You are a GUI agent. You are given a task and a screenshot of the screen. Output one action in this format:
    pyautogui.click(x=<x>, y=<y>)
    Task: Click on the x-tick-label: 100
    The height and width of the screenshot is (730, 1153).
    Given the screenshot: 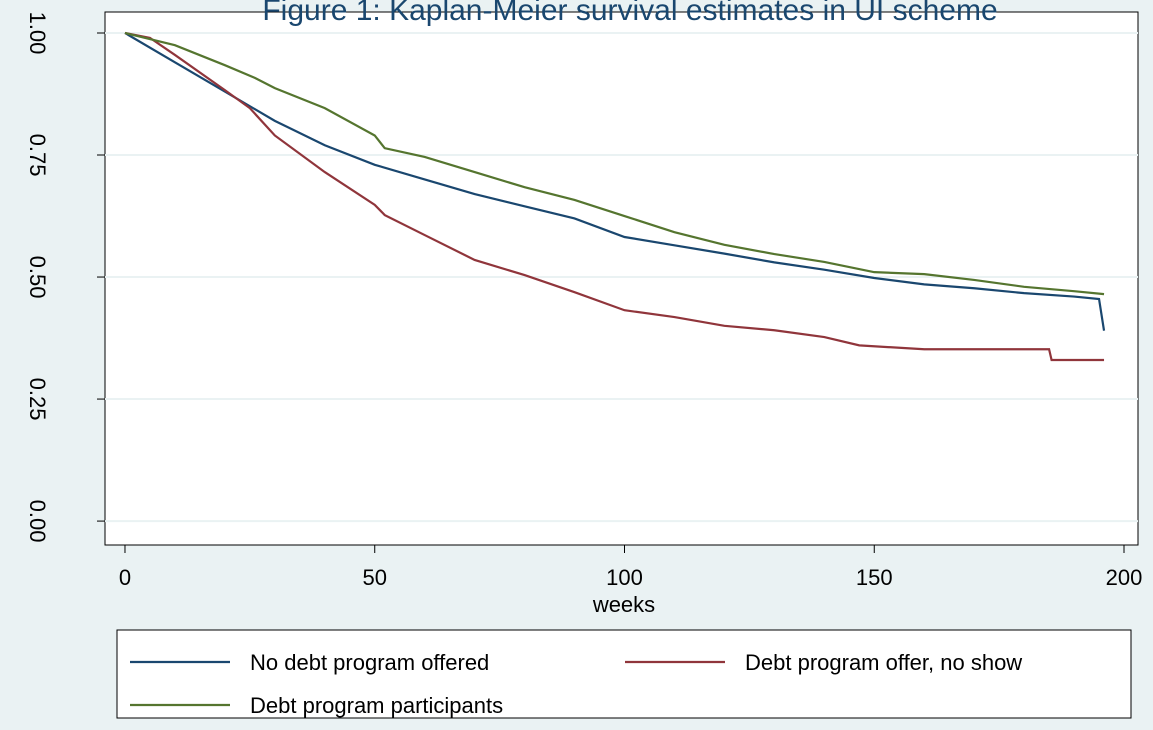 What is the action you would take?
    pyautogui.click(x=624, y=577)
    